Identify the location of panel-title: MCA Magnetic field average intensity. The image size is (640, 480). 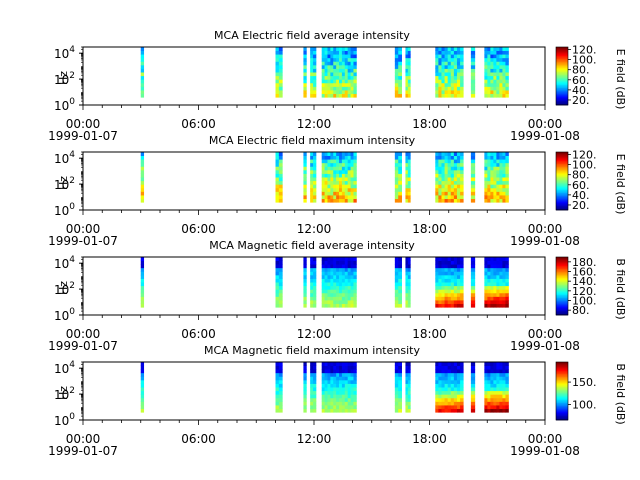
(312, 245).